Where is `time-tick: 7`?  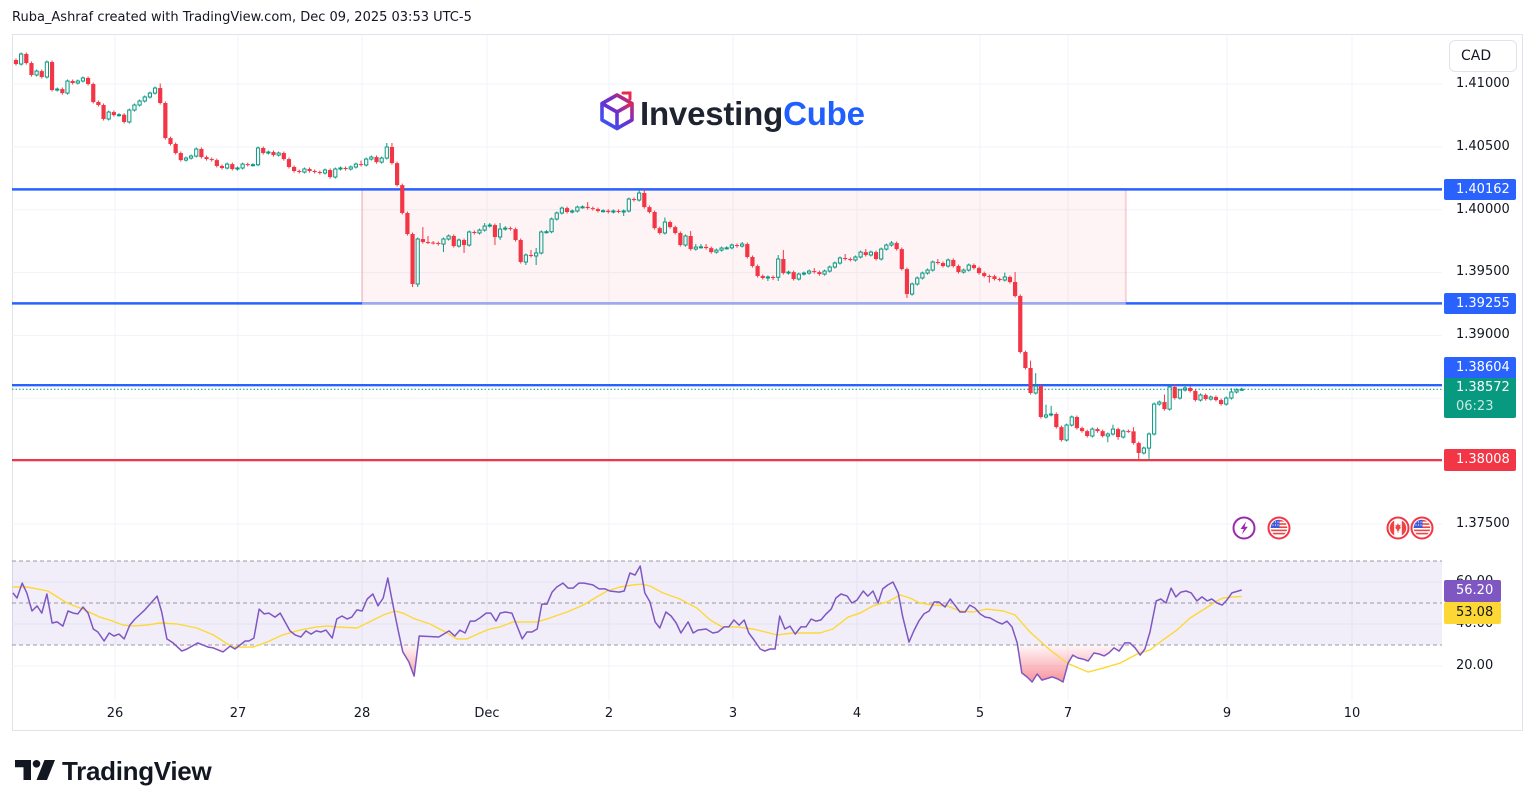
time-tick: 7 is located at coordinates (1068, 713).